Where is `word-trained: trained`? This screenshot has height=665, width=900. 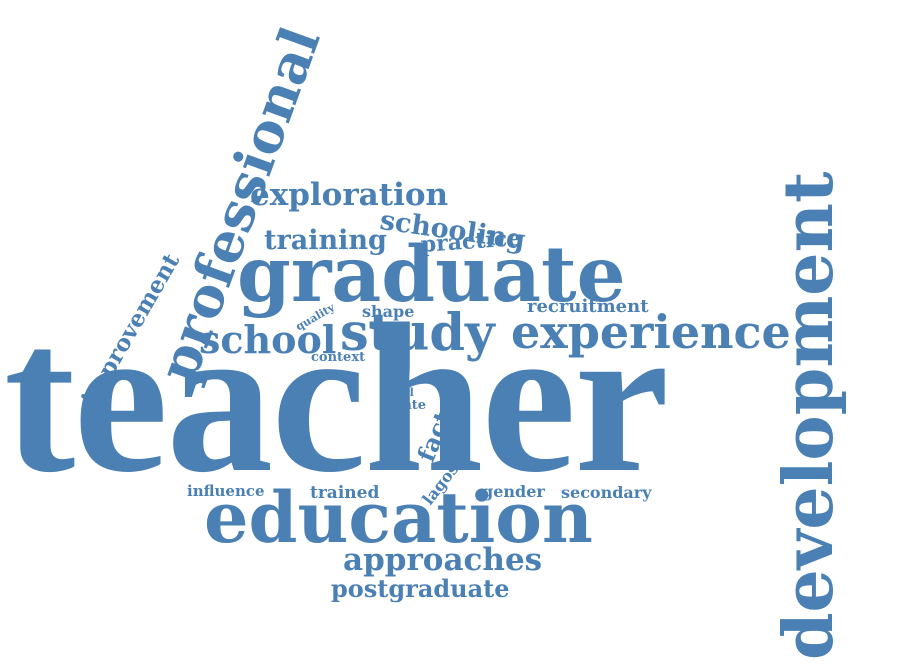 word-trained: trained is located at coordinates (345, 493).